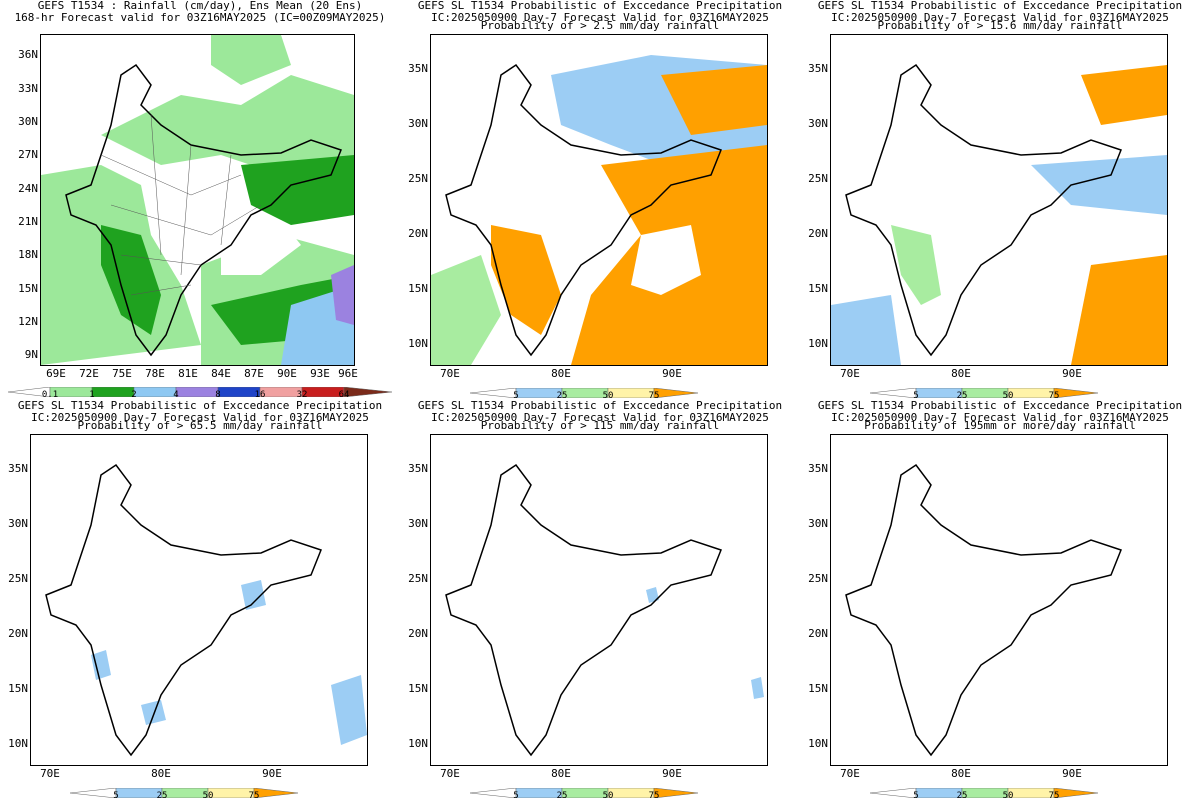  Describe the element at coordinates (131, 280) in the screenshot. I see `rain-area-green-ghats` at that location.